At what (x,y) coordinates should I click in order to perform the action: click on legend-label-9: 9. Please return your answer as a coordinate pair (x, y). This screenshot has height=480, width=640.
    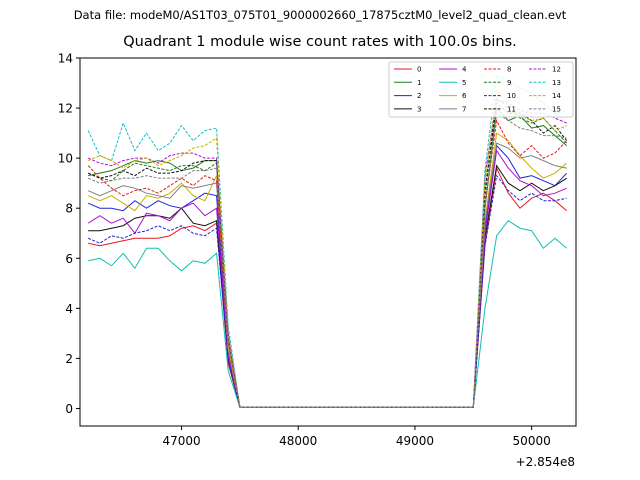
    Looking at the image, I should click on (509, 83).